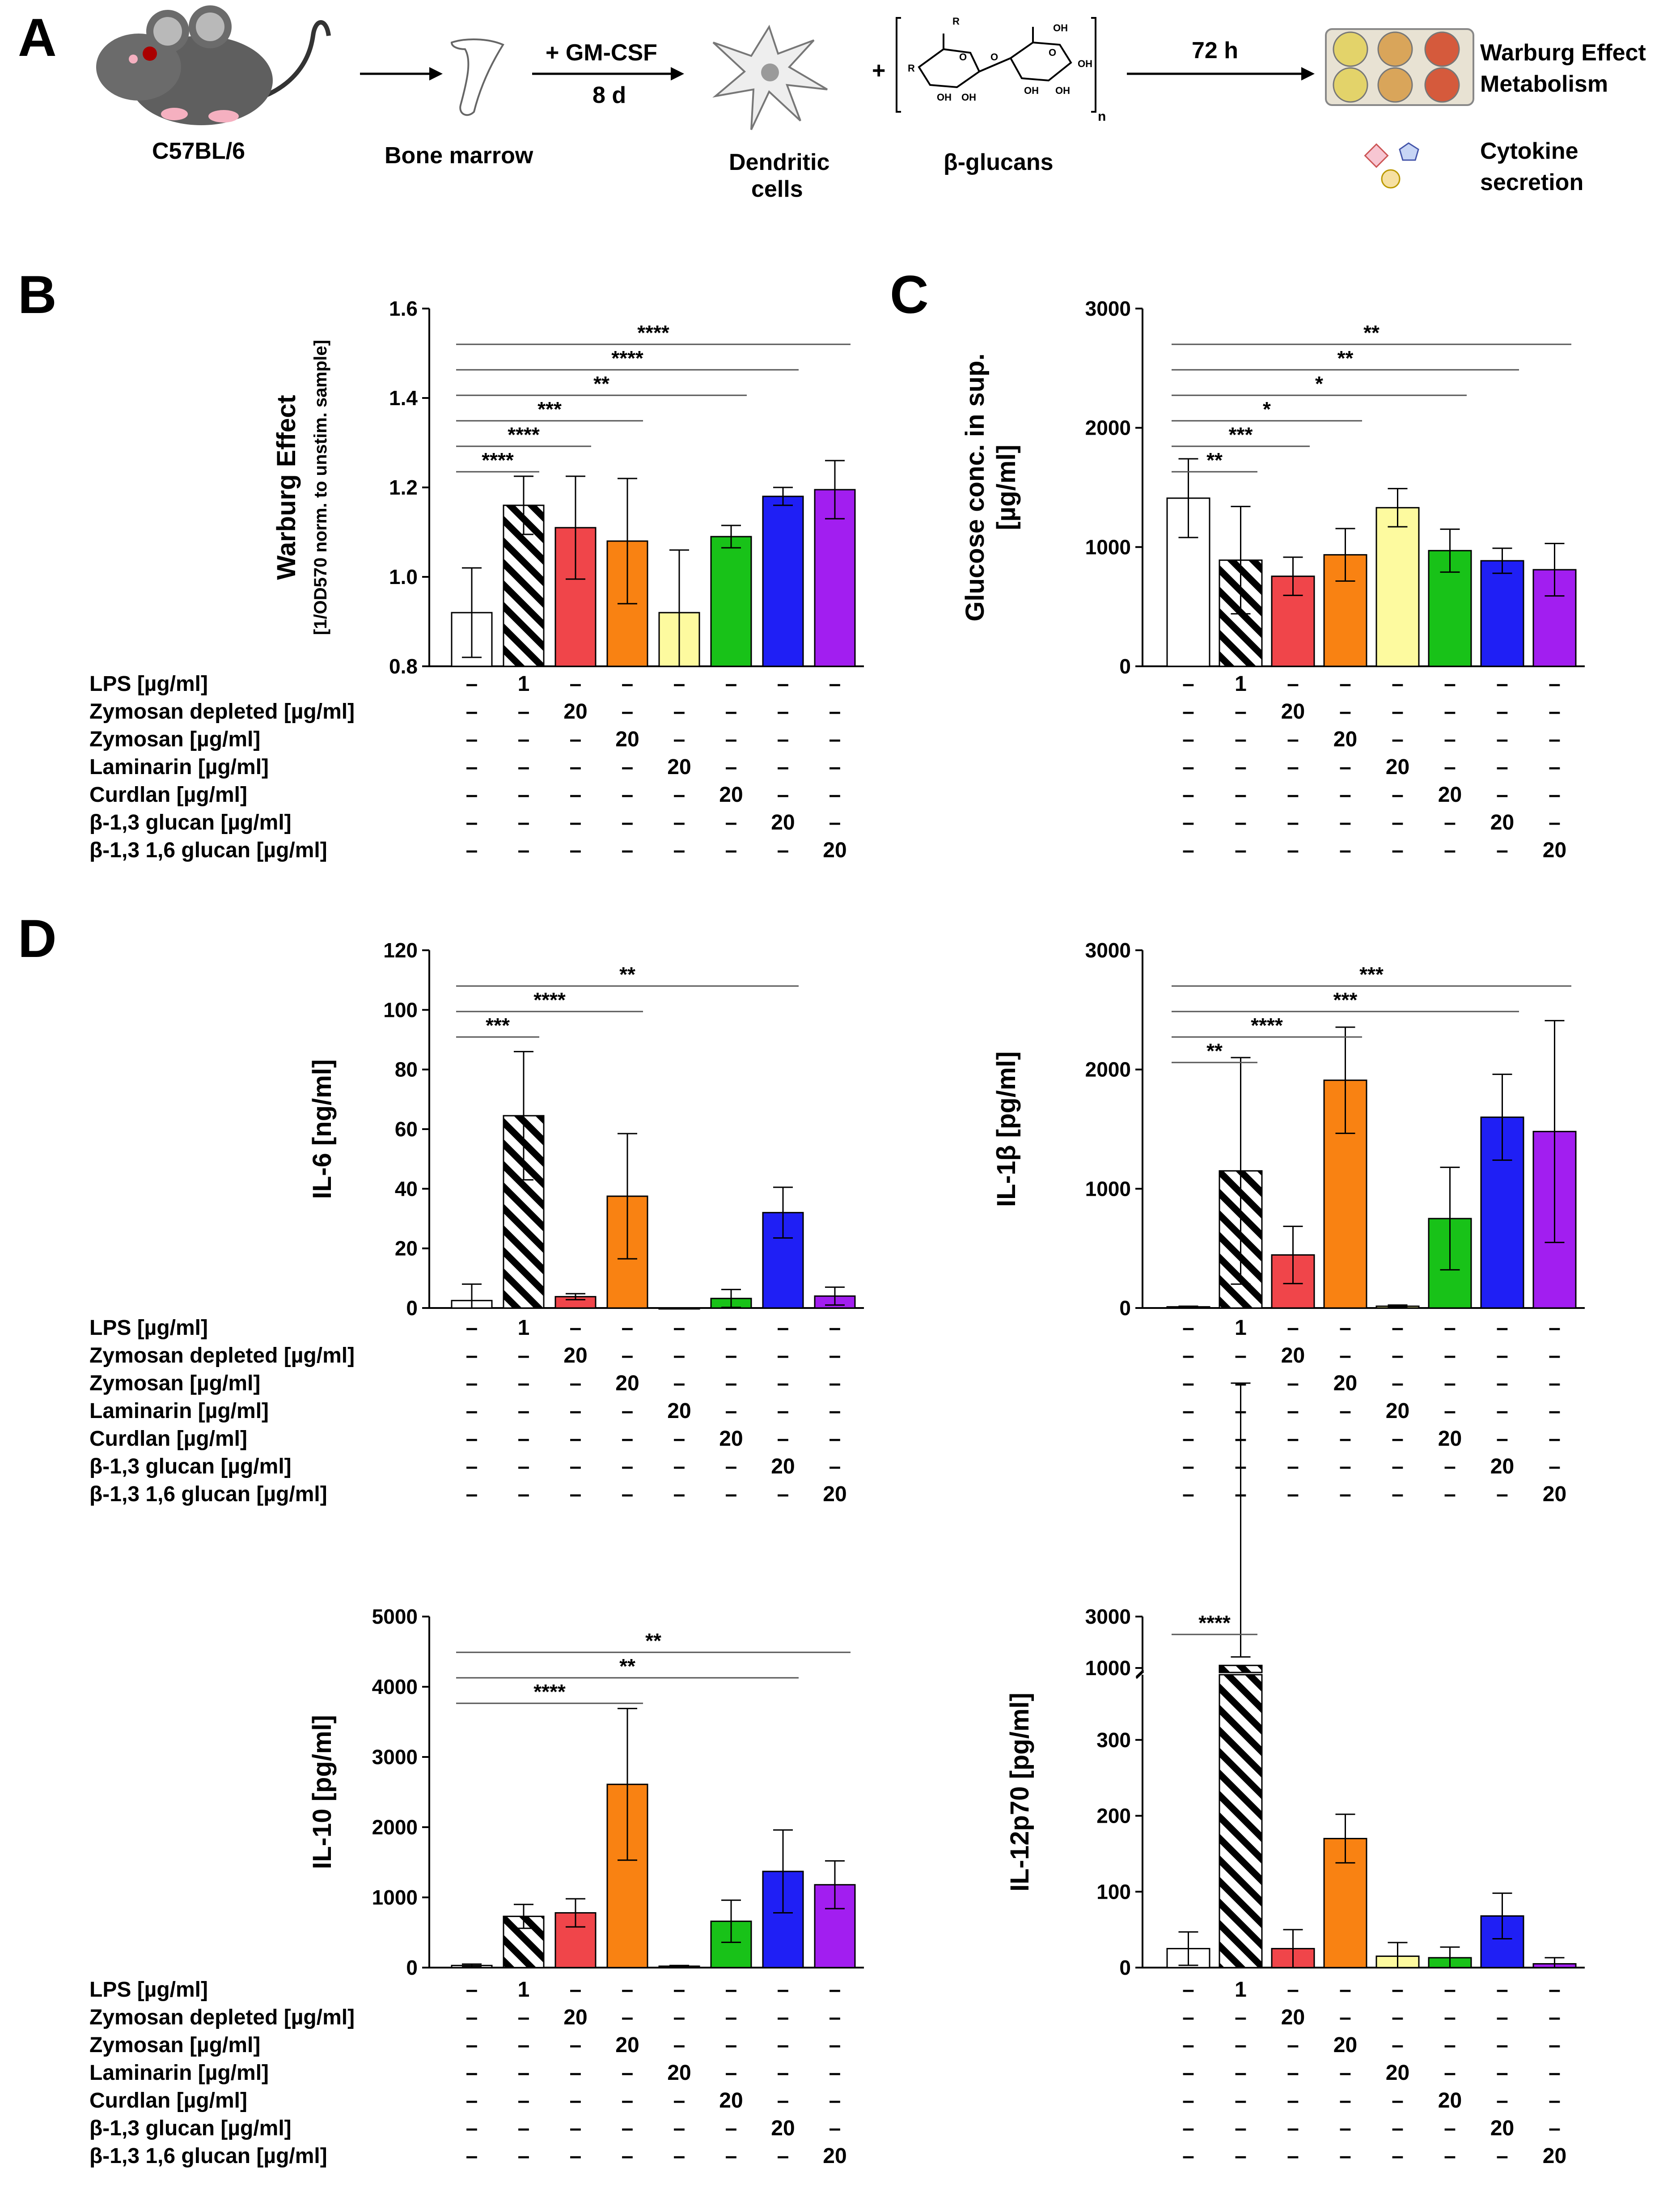 Image resolution: width=1680 pixels, height=2197 pixels. What do you see at coordinates (1214, 1051) in the screenshot?
I see `significance-label: **` at bounding box center [1214, 1051].